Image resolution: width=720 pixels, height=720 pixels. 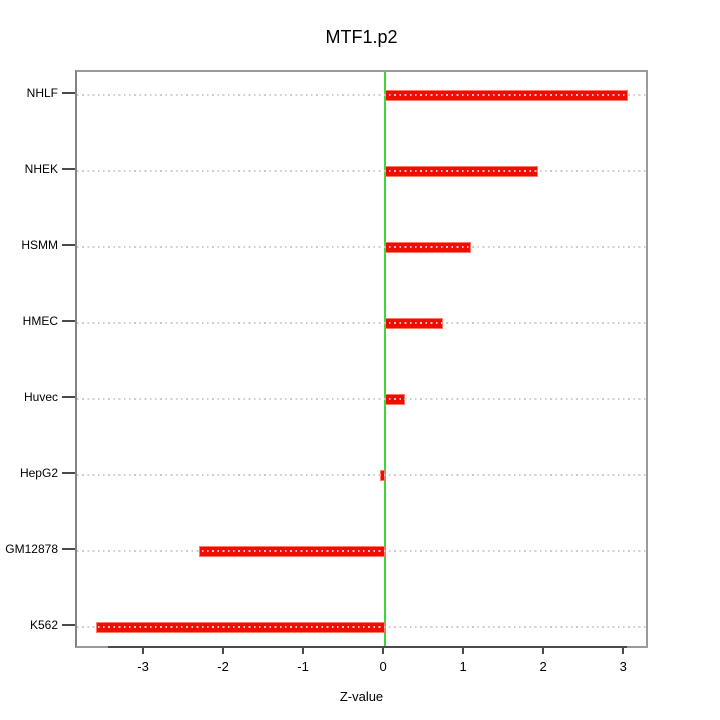 What do you see at coordinates (143, 666) in the screenshot?
I see `x-axis-tick-label: -3` at bounding box center [143, 666].